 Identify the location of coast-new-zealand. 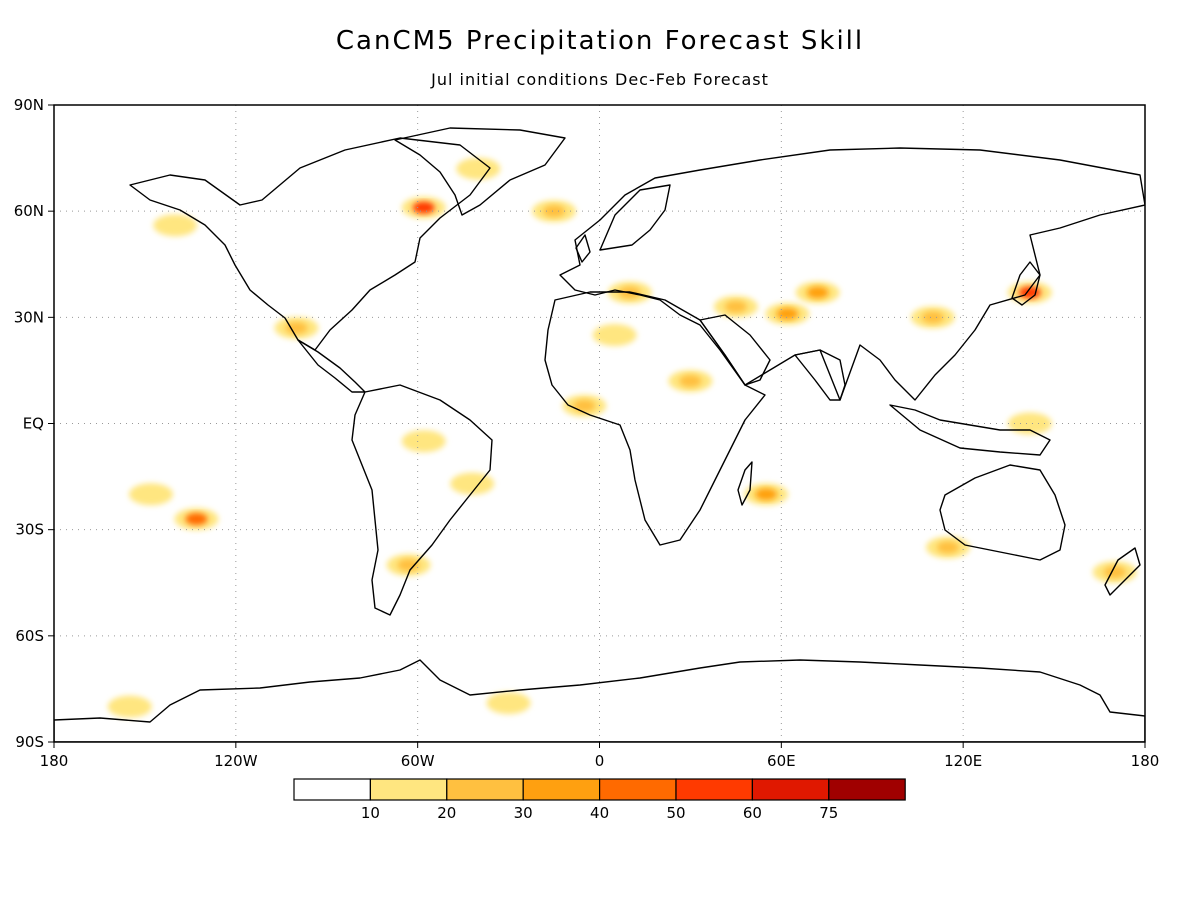
(1122, 571).